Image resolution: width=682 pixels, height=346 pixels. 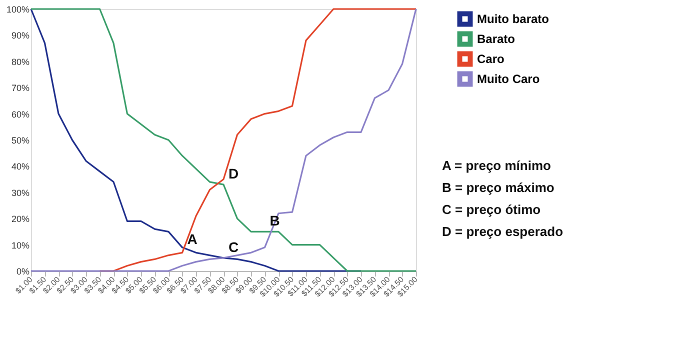 I want to click on y-tick-label: 90%, so click(x=20, y=35).